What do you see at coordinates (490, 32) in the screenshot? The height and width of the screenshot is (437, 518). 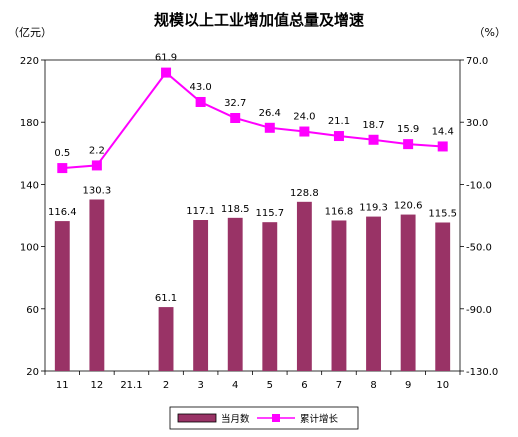 I see `right-axis-unit: （%）` at bounding box center [490, 32].